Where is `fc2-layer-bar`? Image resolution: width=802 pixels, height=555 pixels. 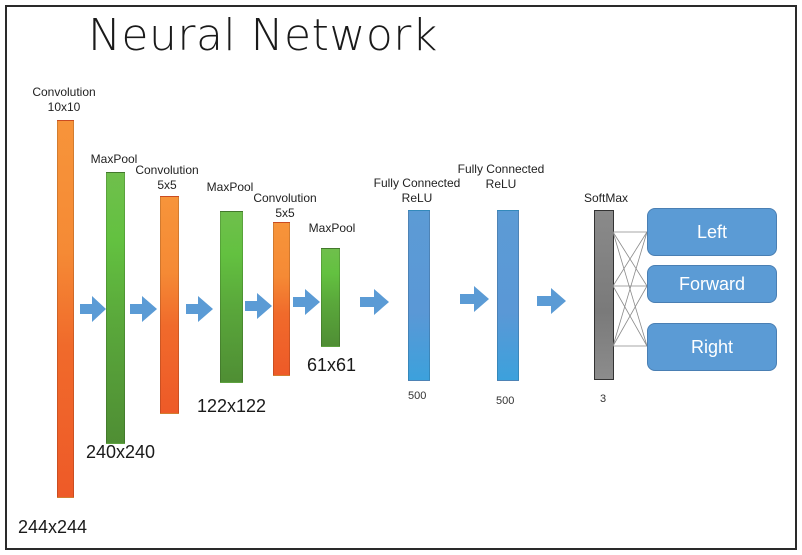
fc2-layer-bar is located at coordinates (508, 295).